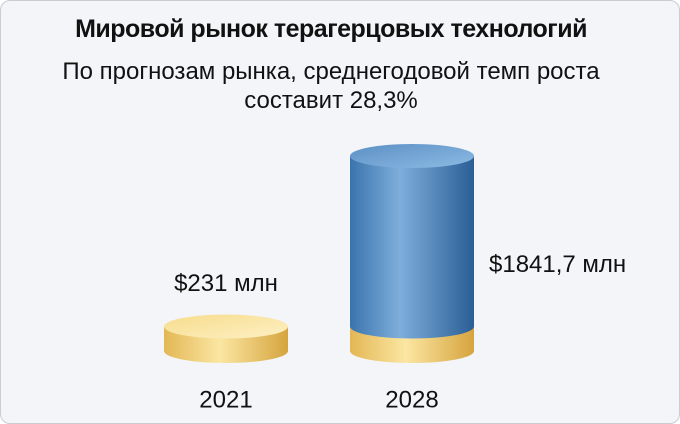  I want to click on value-label: $1841,7 млн, so click(557, 264).